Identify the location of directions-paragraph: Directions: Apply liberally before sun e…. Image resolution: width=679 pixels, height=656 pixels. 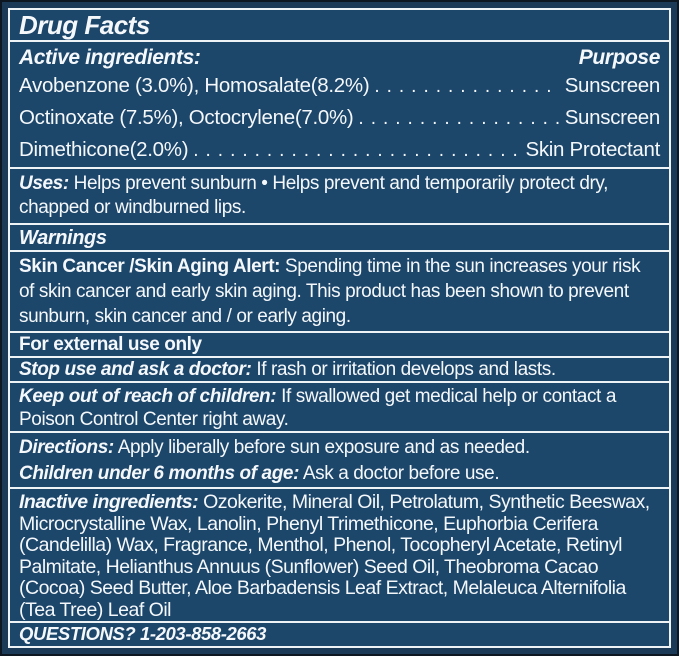
(339, 448).